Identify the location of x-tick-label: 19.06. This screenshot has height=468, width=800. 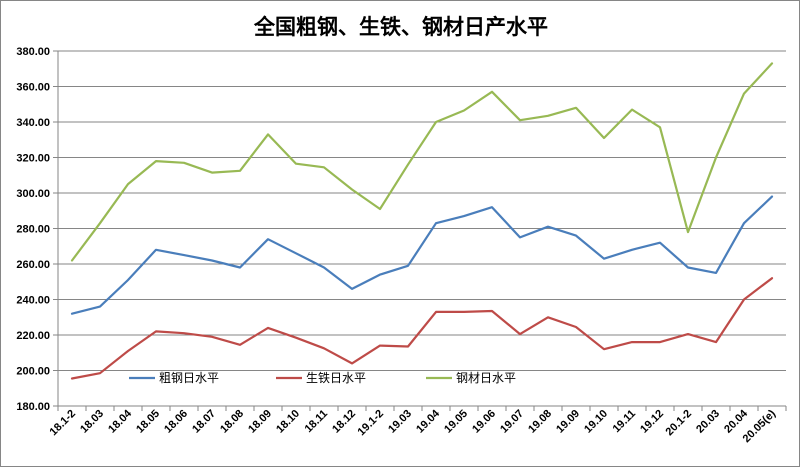
(484, 422).